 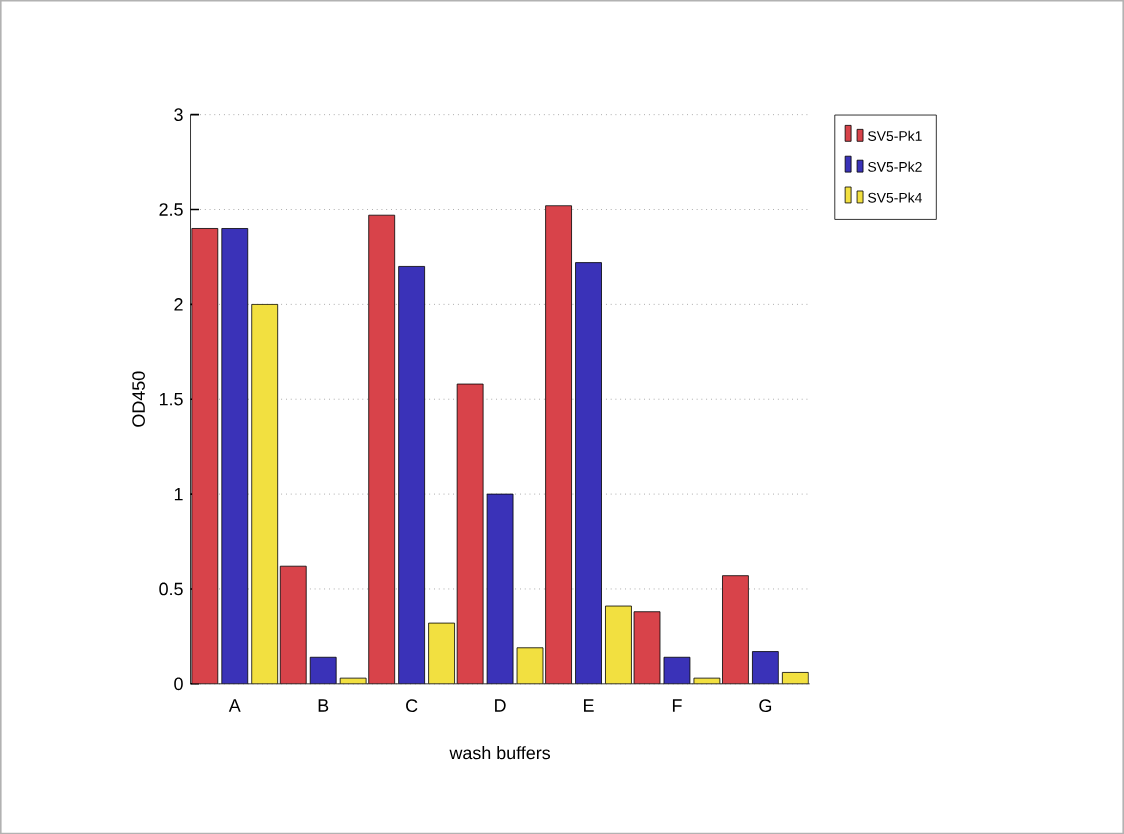 What do you see at coordinates (171, 209) in the screenshot?
I see `y-tick-label: 2.5` at bounding box center [171, 209].